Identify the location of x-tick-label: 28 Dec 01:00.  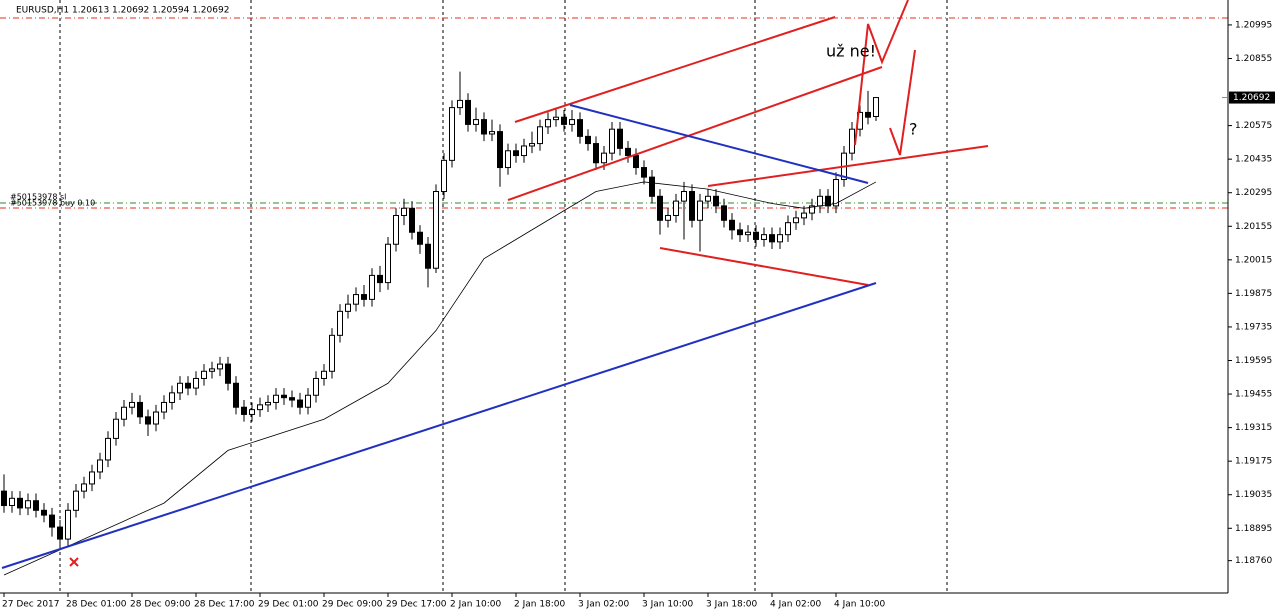
(96, 605).